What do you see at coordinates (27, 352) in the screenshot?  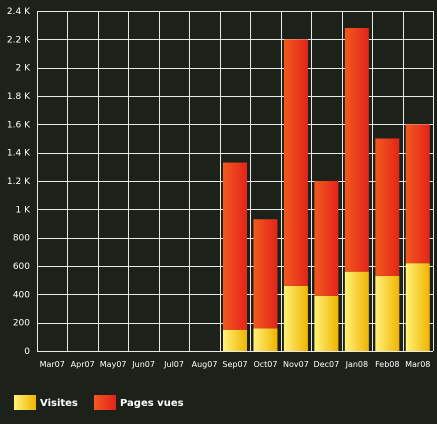 I see `y-tick-label: 0` at bounding box center [27, 352].